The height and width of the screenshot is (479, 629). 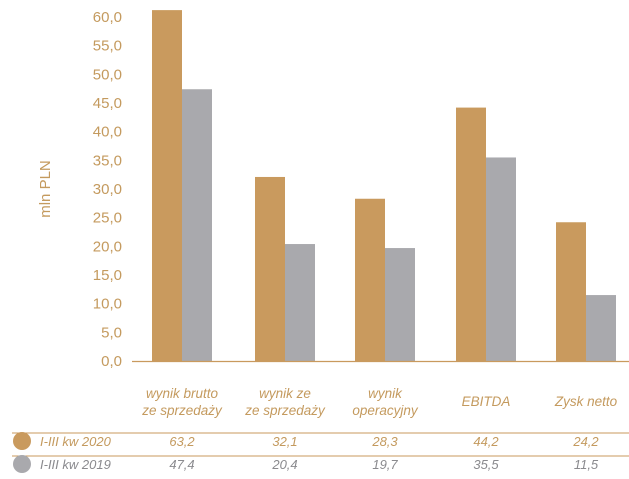 I want to click on category-label: wynik, so click(x=385, y=393).